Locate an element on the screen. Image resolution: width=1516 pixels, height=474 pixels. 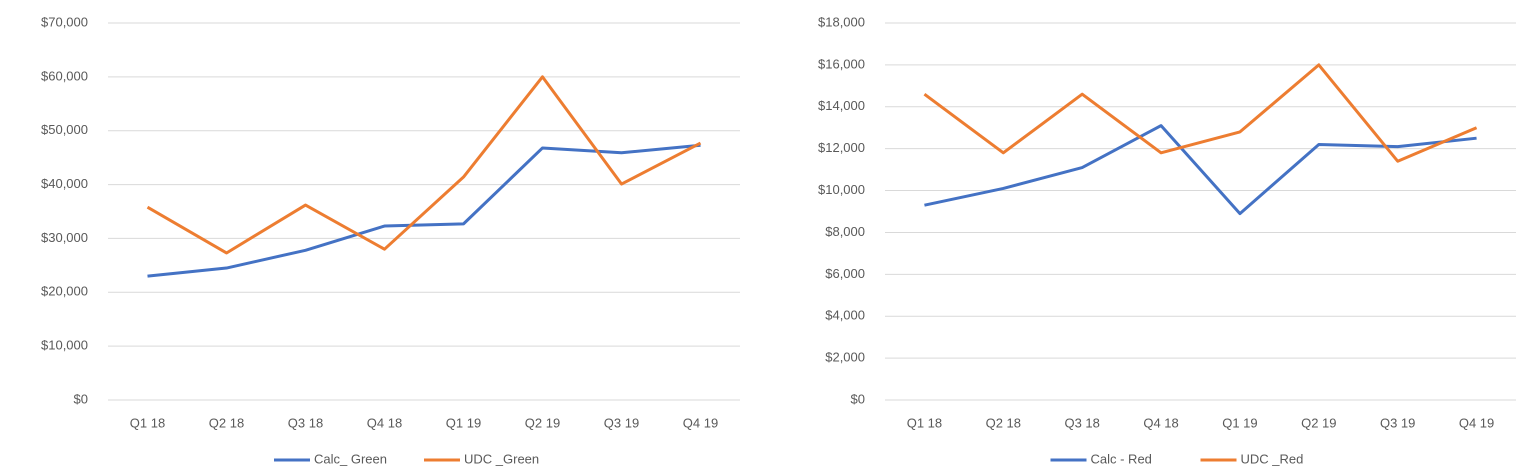
y-tick-label: $4,000 is located at coordinates (845, 315).